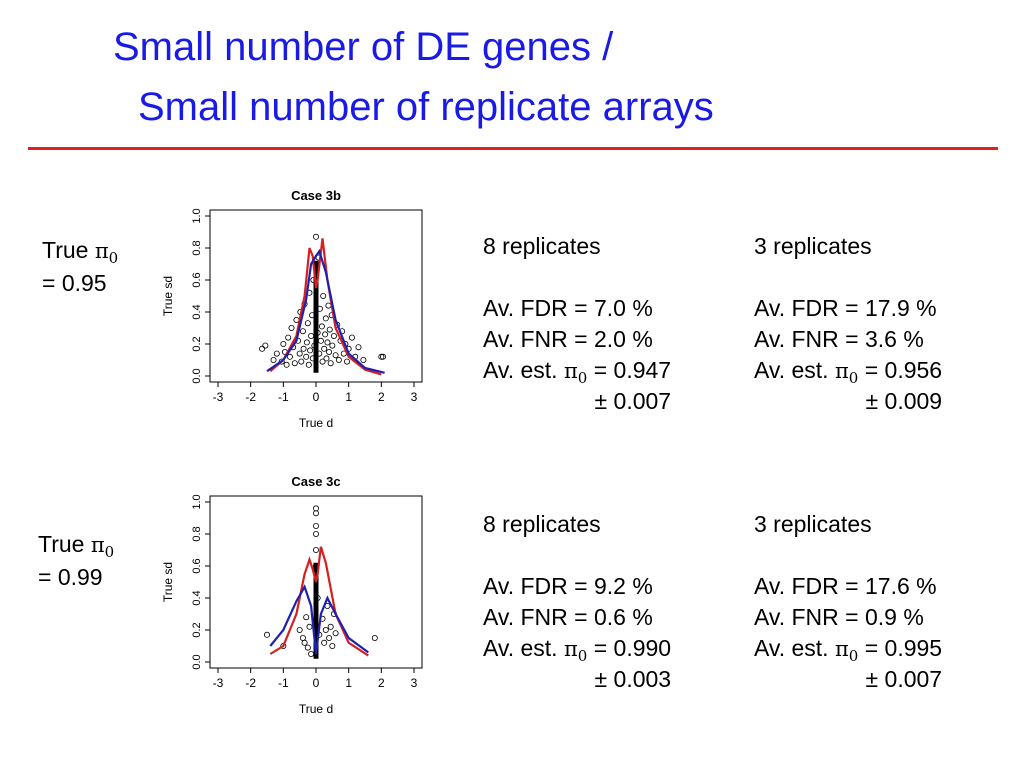 The image size is (1024, 768). Describe the element at coordinates (513, 148) in the screenshot. I see `title-underline-rule` at that location.